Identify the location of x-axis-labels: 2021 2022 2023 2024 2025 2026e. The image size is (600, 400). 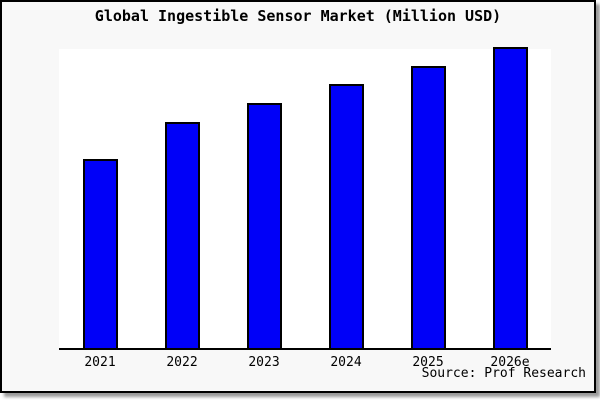
(305, 362).